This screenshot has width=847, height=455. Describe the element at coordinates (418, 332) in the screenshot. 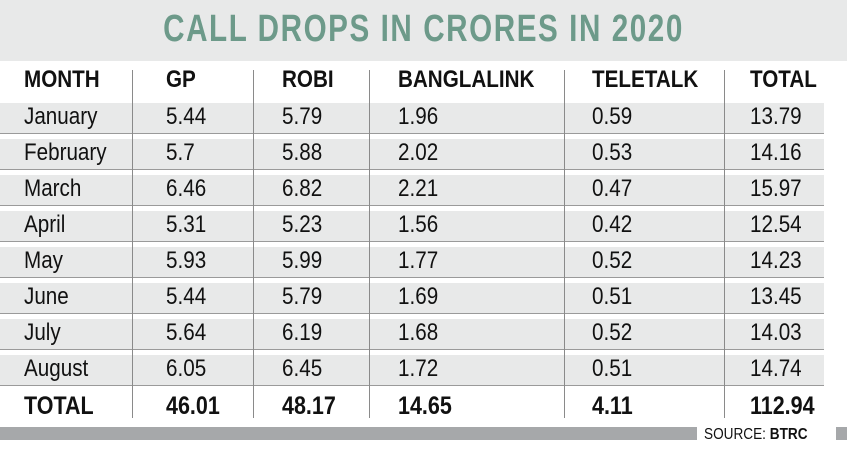

I see `cell-banglalink: 1.68` at that location.